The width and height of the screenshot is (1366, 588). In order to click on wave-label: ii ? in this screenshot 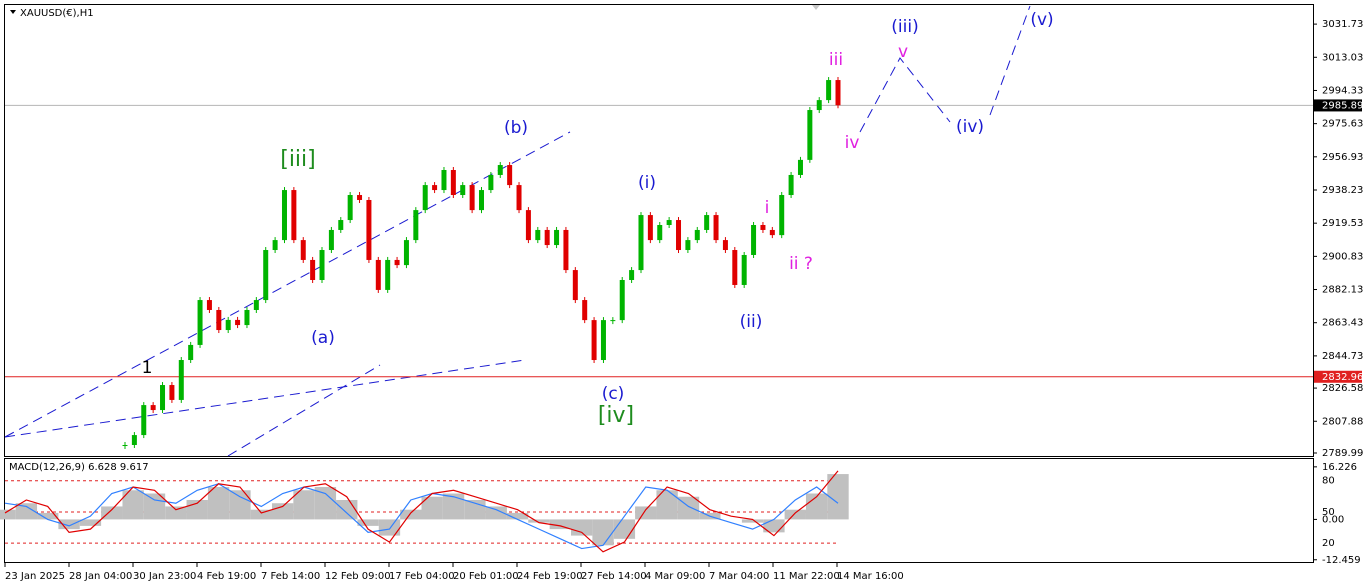, I will do `click(801, 264)`.